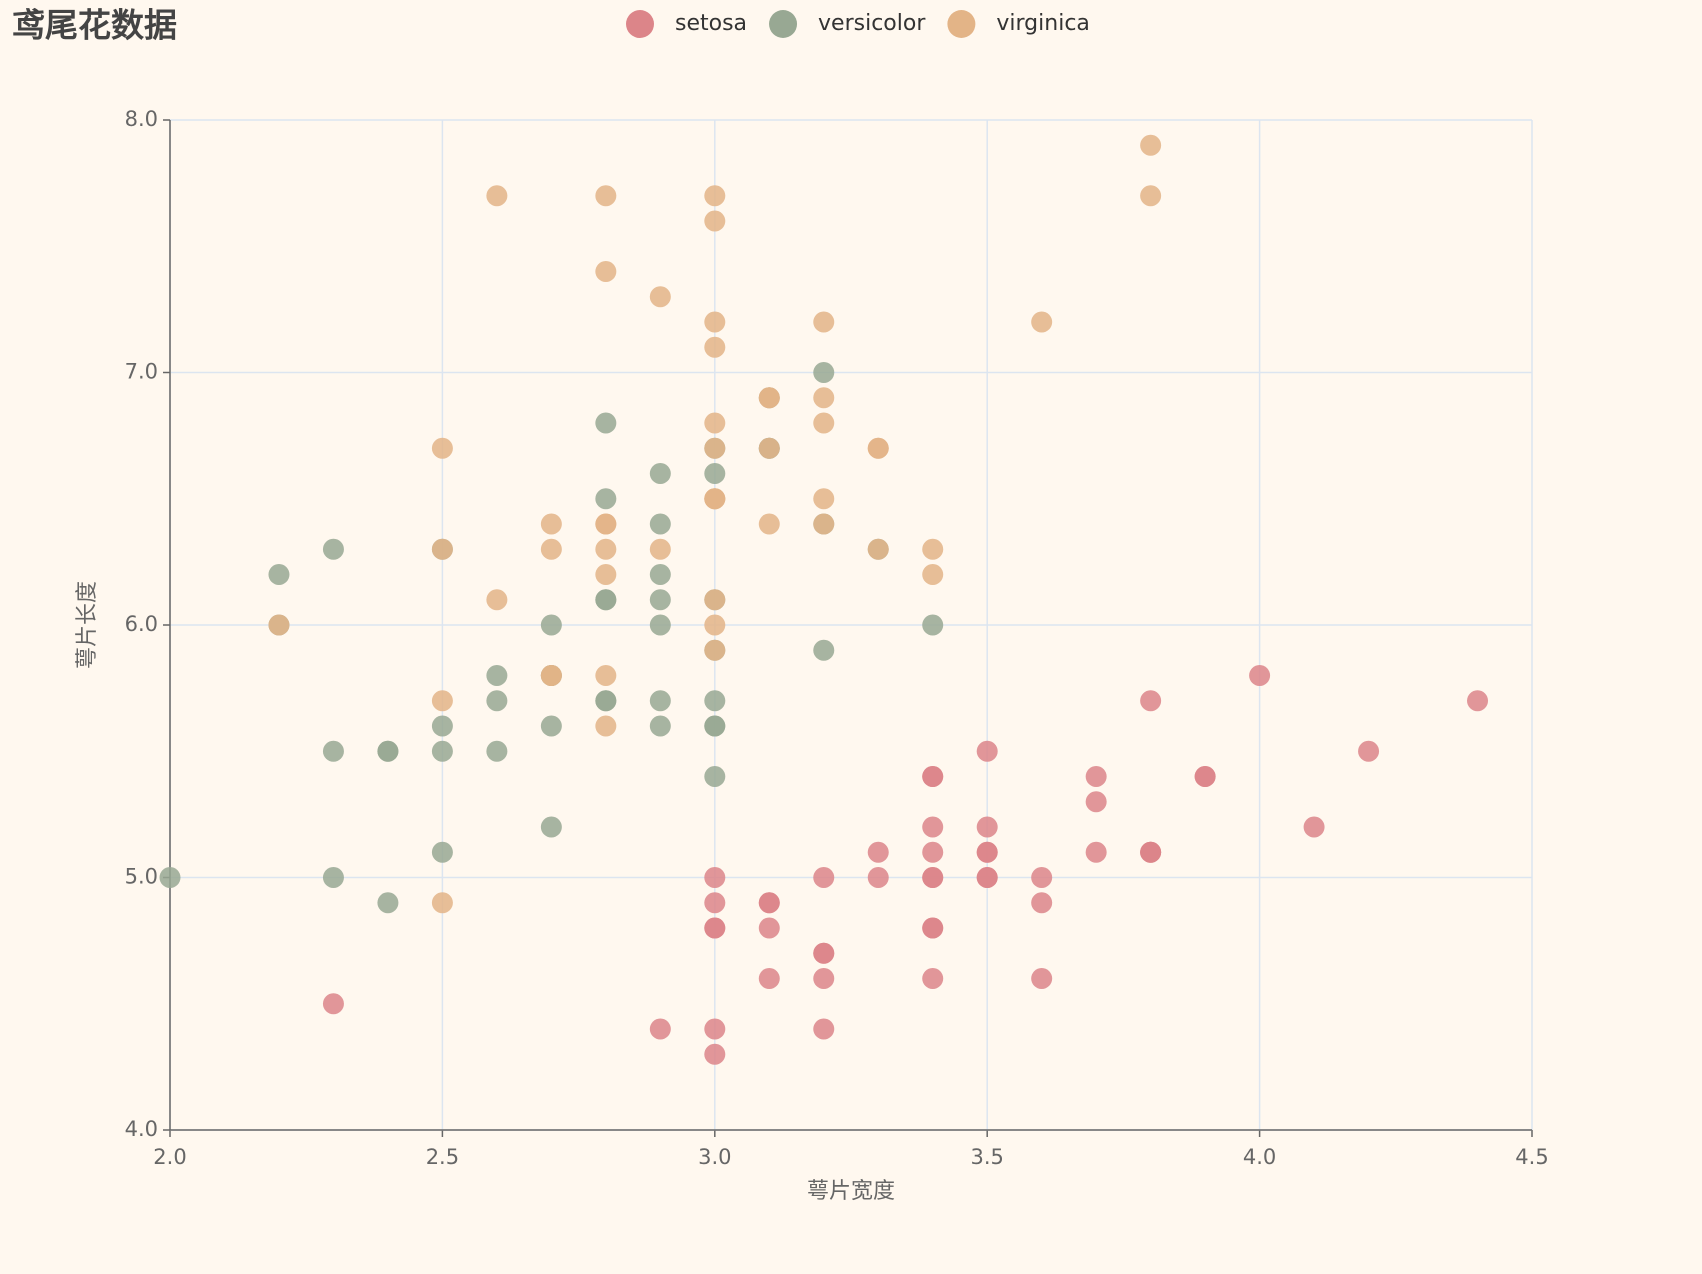 This screenshot has width=1702, height=1274. I want to click on y-axis-label: 萼片长度, so click(87, 625).